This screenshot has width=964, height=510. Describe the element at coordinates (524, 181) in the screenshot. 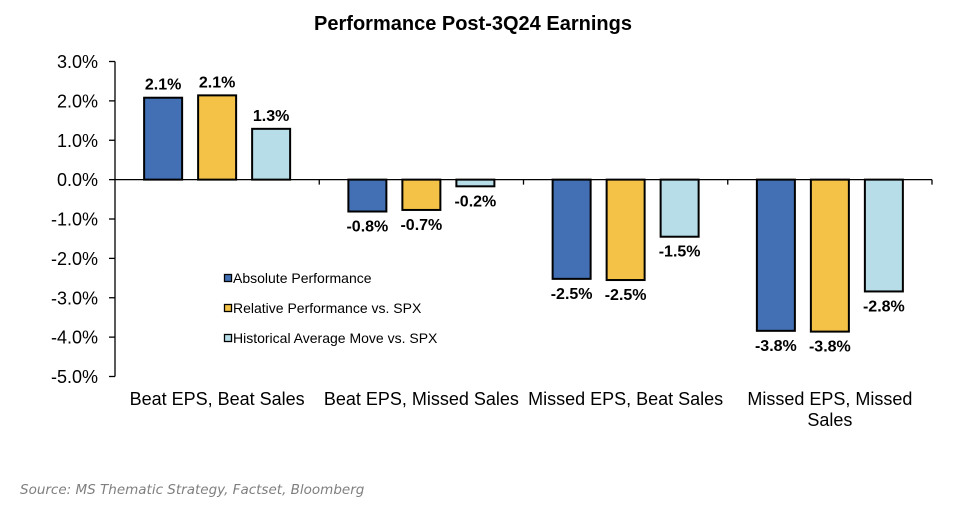

I see `x-axis` at that location.